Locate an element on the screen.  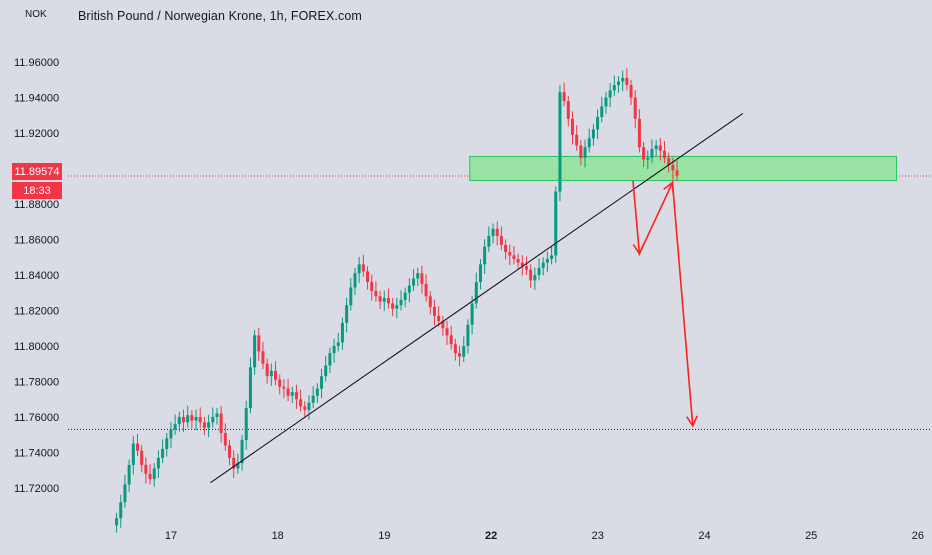
y-tick-label: 11.74000 is located at coordinates (36, 454).